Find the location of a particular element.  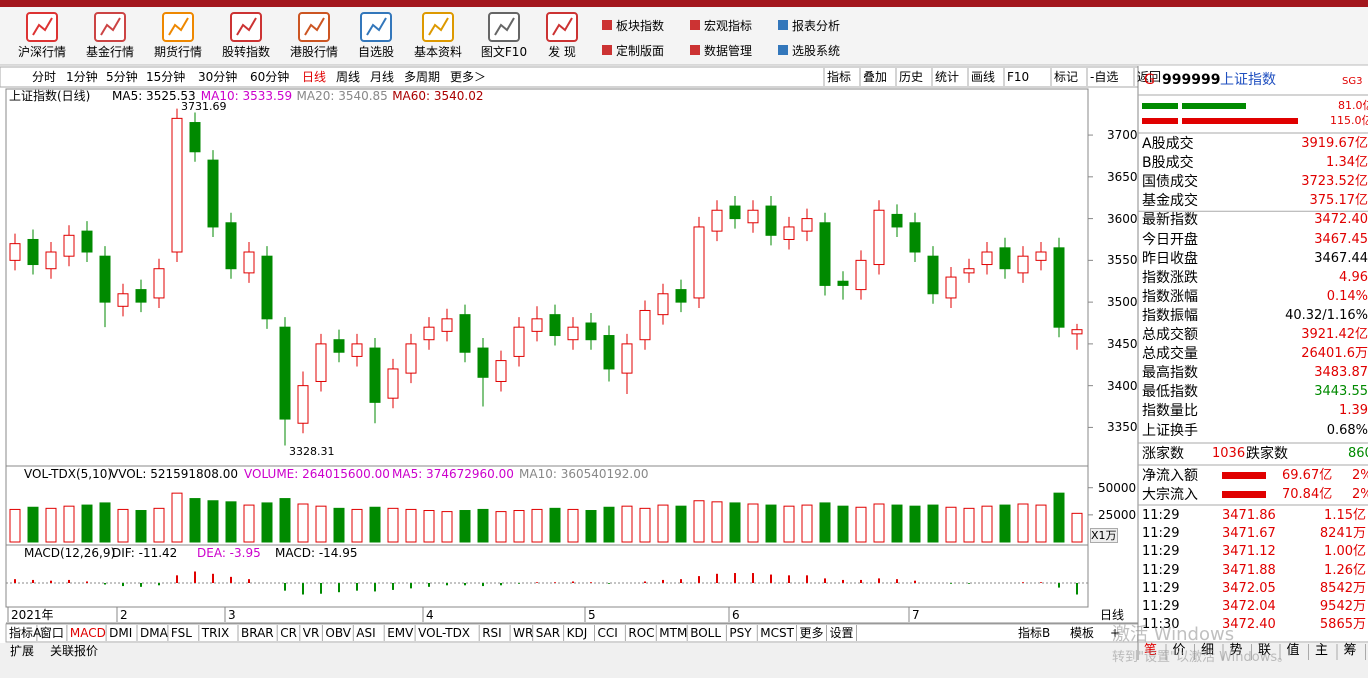

outflow-bar is located at coordinates (1160, 121).